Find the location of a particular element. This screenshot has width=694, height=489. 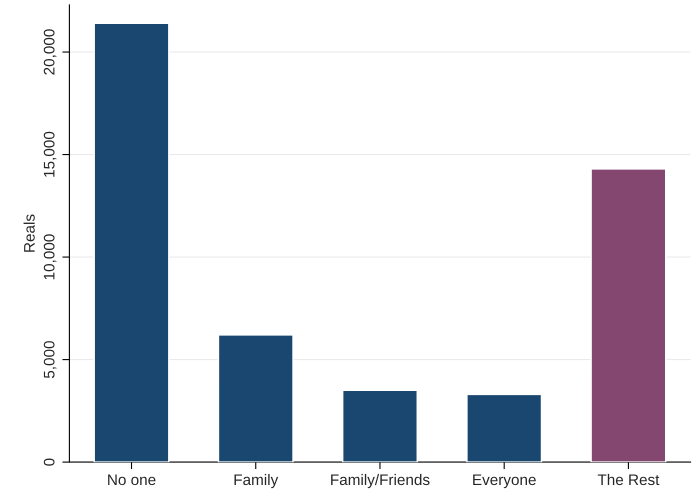

x-tick-label: Family is located at coordinates (256, 481).